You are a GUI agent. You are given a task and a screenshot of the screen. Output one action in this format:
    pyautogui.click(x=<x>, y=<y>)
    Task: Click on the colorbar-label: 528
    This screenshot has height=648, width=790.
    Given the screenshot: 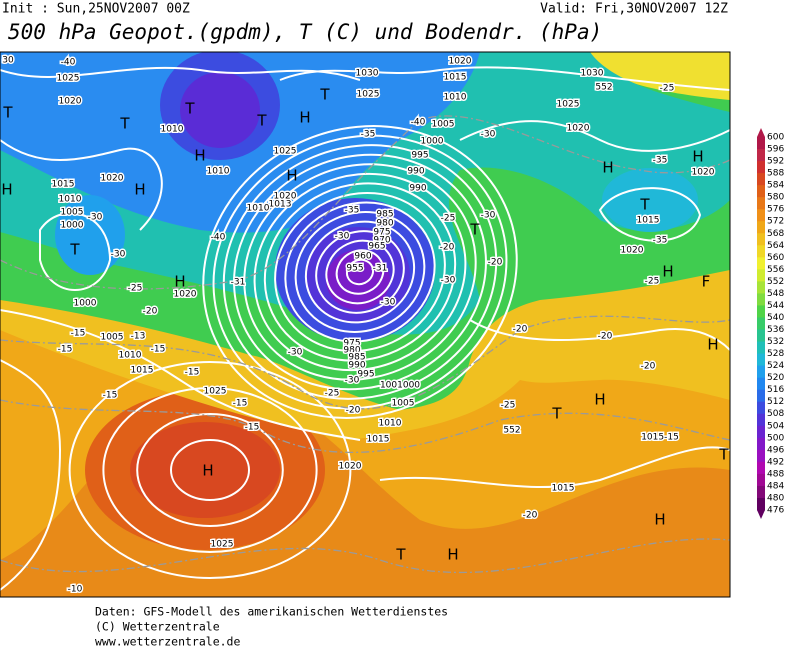 What is the action you would take?
    pyautogui.click(x=775, y=354)
    